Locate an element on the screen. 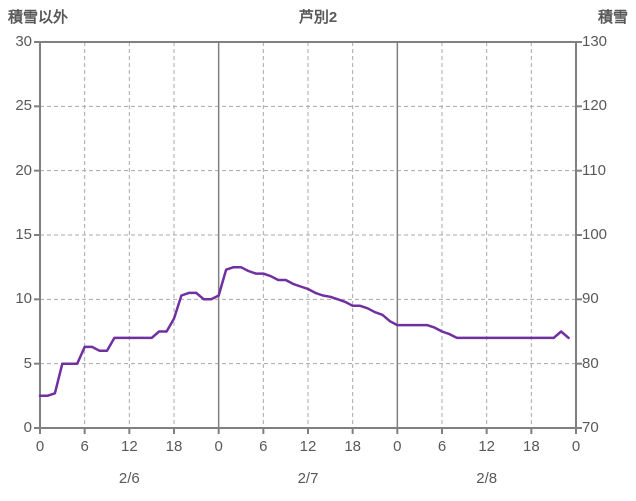 The image size is (636, 501). left-axis-title: 積雪以外 is located at coordinates (38, 17).